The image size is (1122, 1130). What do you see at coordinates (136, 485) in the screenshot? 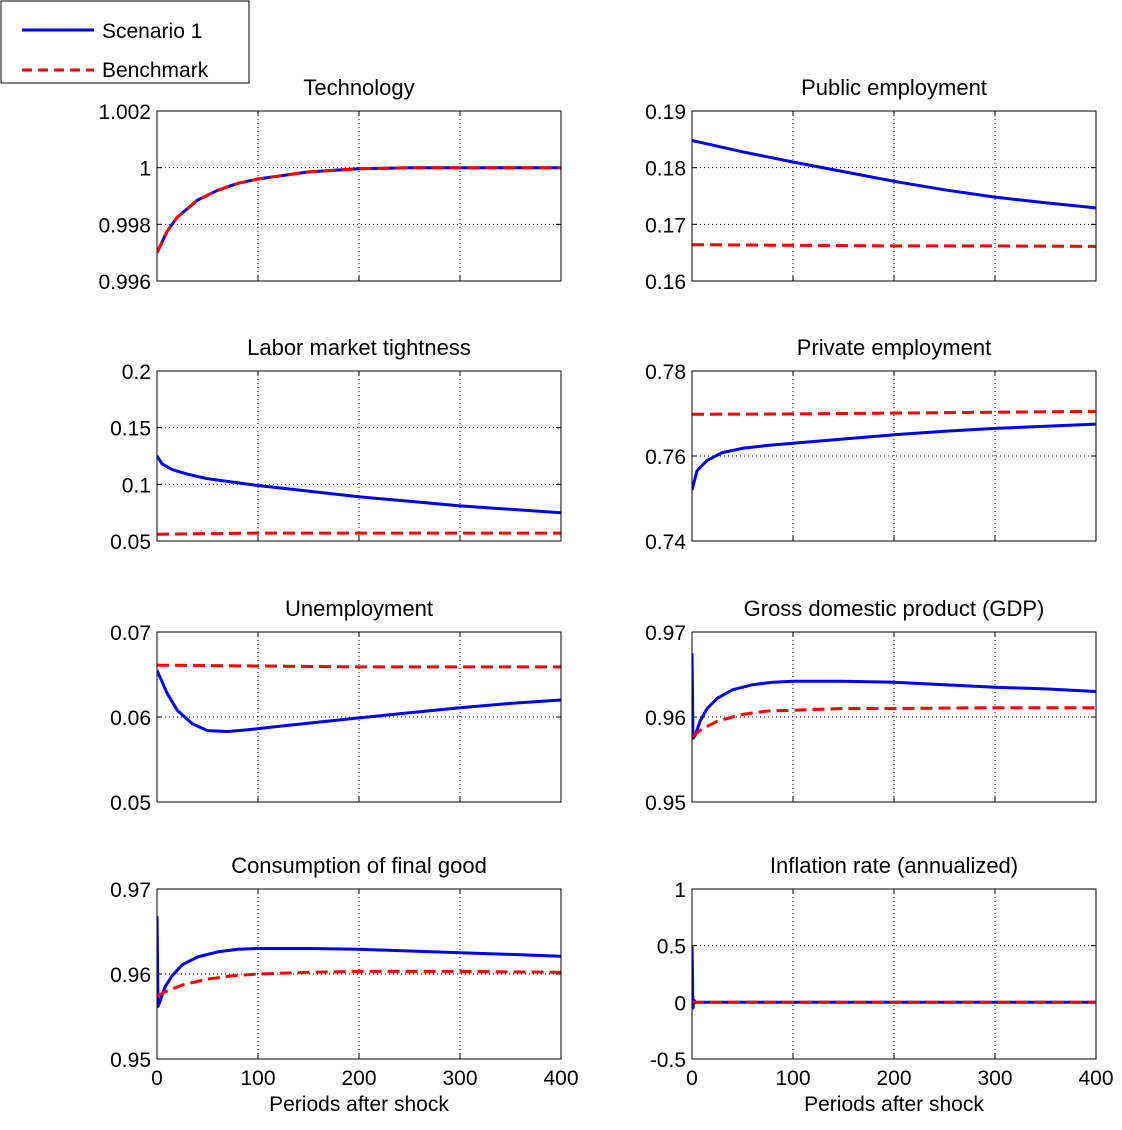
I see `y-tick-label: 0.1` at bounding box center [136, 485].